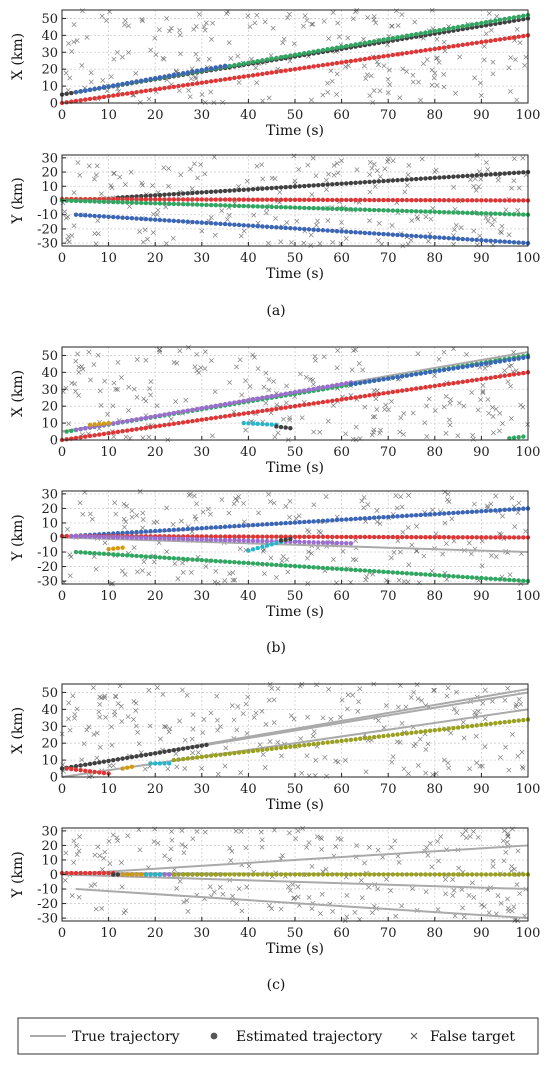 This screenshot has width=550, height=1067. I want to click on y-tick-label: -10, so click(47, 890).